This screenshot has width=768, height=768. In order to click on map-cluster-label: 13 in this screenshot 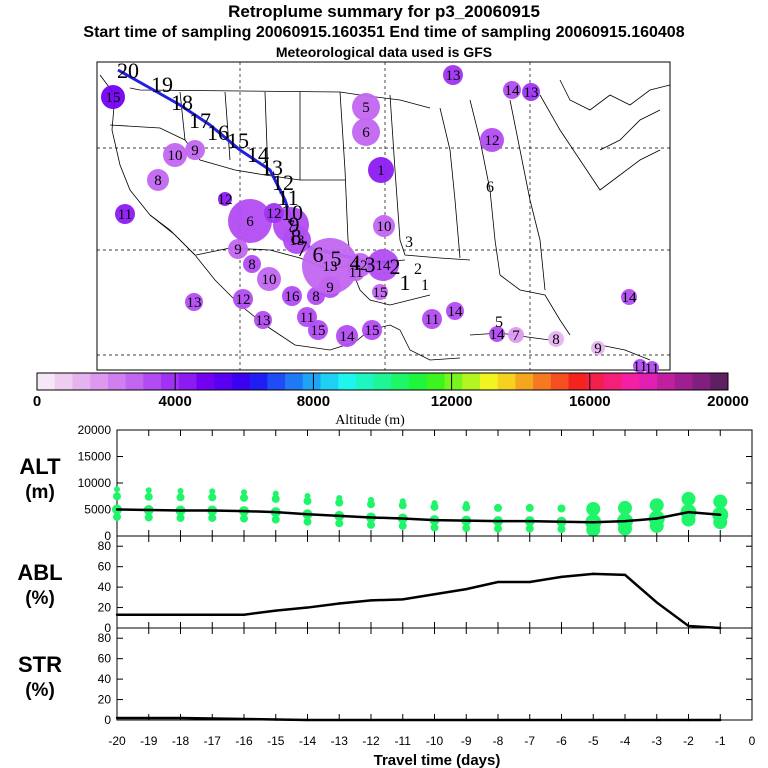, I will do `click(330, 267)`.